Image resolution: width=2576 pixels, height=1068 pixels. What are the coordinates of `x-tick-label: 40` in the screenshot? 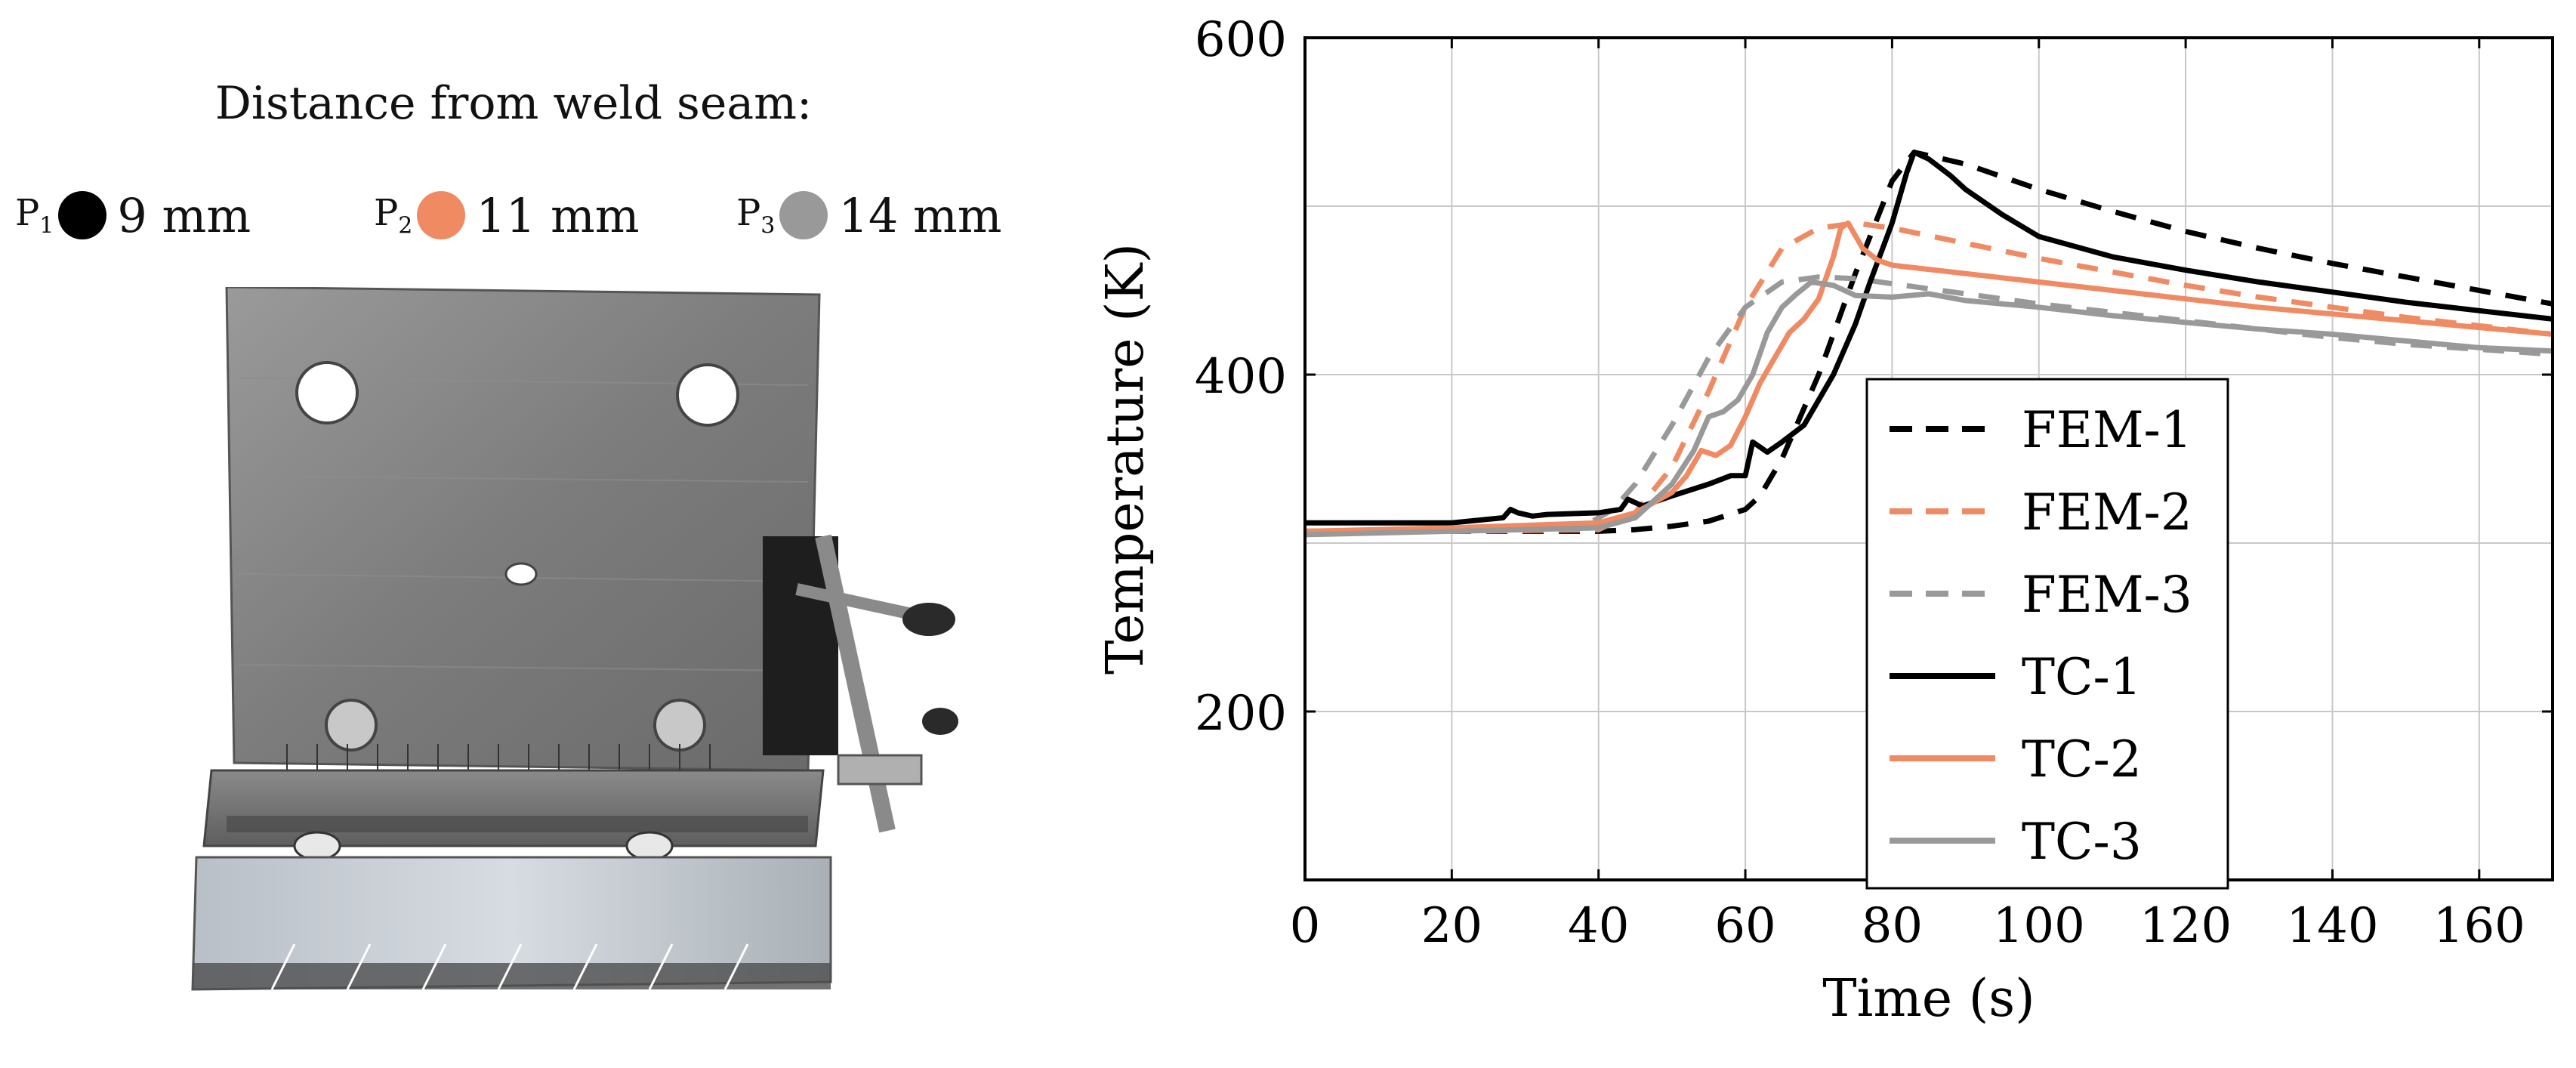 It's located at (1598, 926).